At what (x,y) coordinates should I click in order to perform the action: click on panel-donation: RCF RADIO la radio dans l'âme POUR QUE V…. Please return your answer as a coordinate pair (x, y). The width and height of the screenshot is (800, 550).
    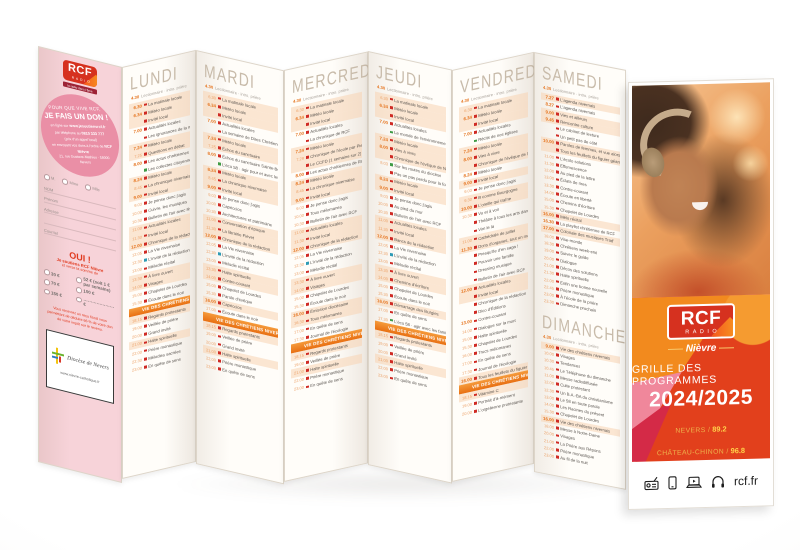
    Looking at the image, I should click on (80, 264).